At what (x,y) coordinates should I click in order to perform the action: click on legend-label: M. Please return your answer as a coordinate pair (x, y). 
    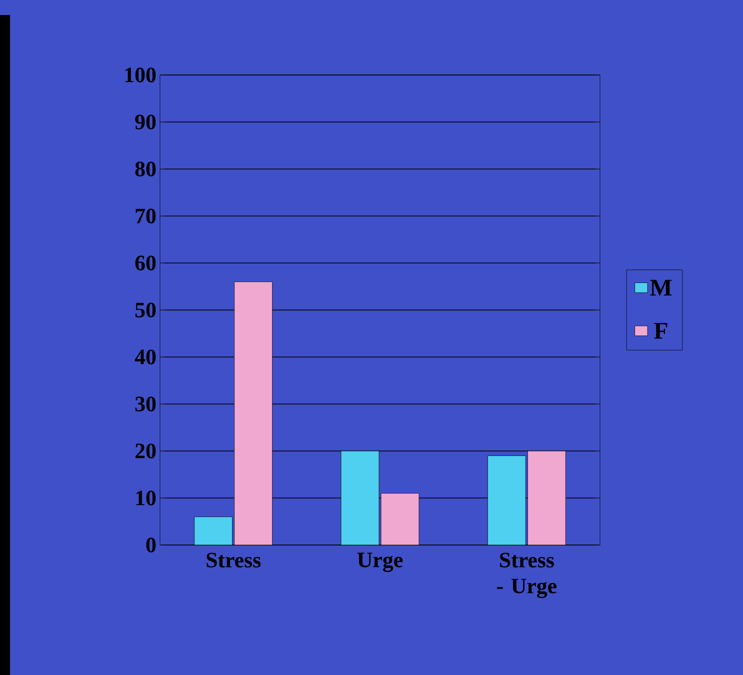
    Looking at the image, I should click on (661, 288).